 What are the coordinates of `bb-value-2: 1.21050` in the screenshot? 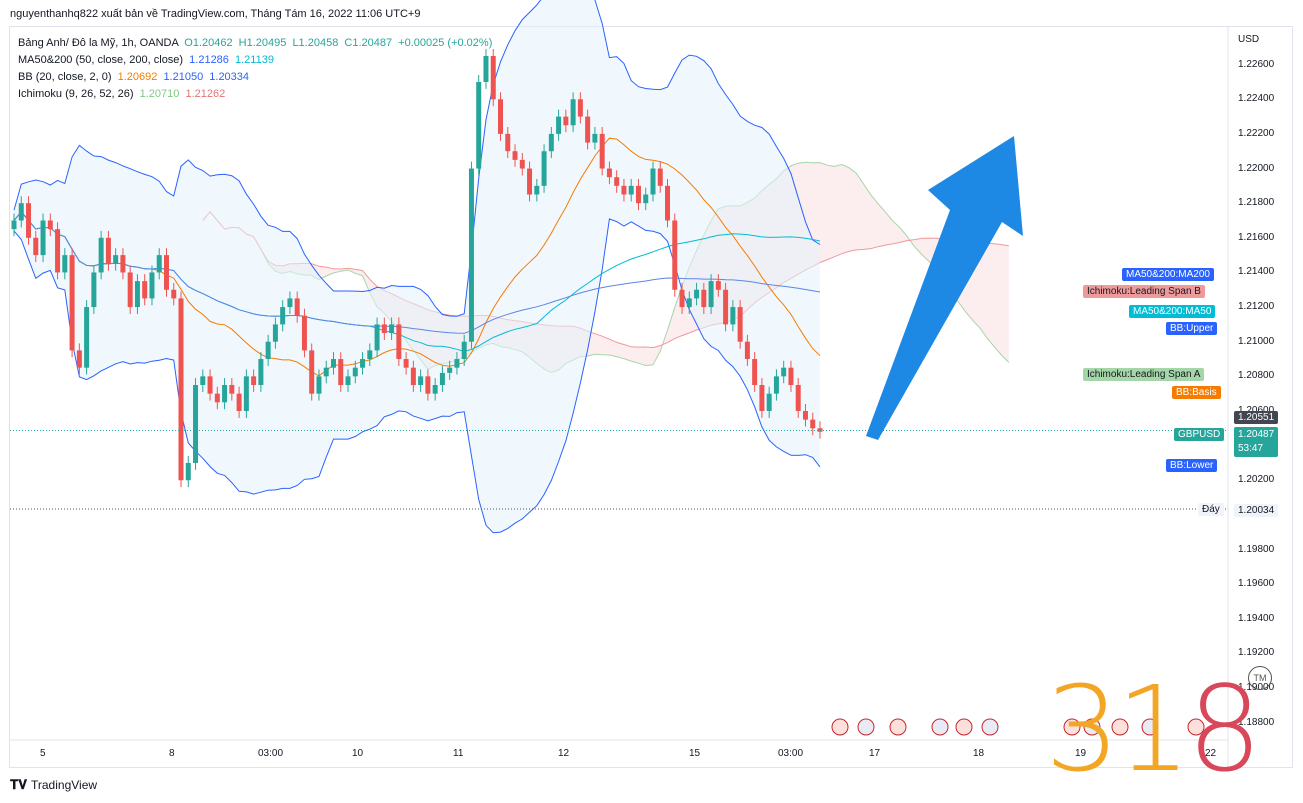 It's located at (183, 77).